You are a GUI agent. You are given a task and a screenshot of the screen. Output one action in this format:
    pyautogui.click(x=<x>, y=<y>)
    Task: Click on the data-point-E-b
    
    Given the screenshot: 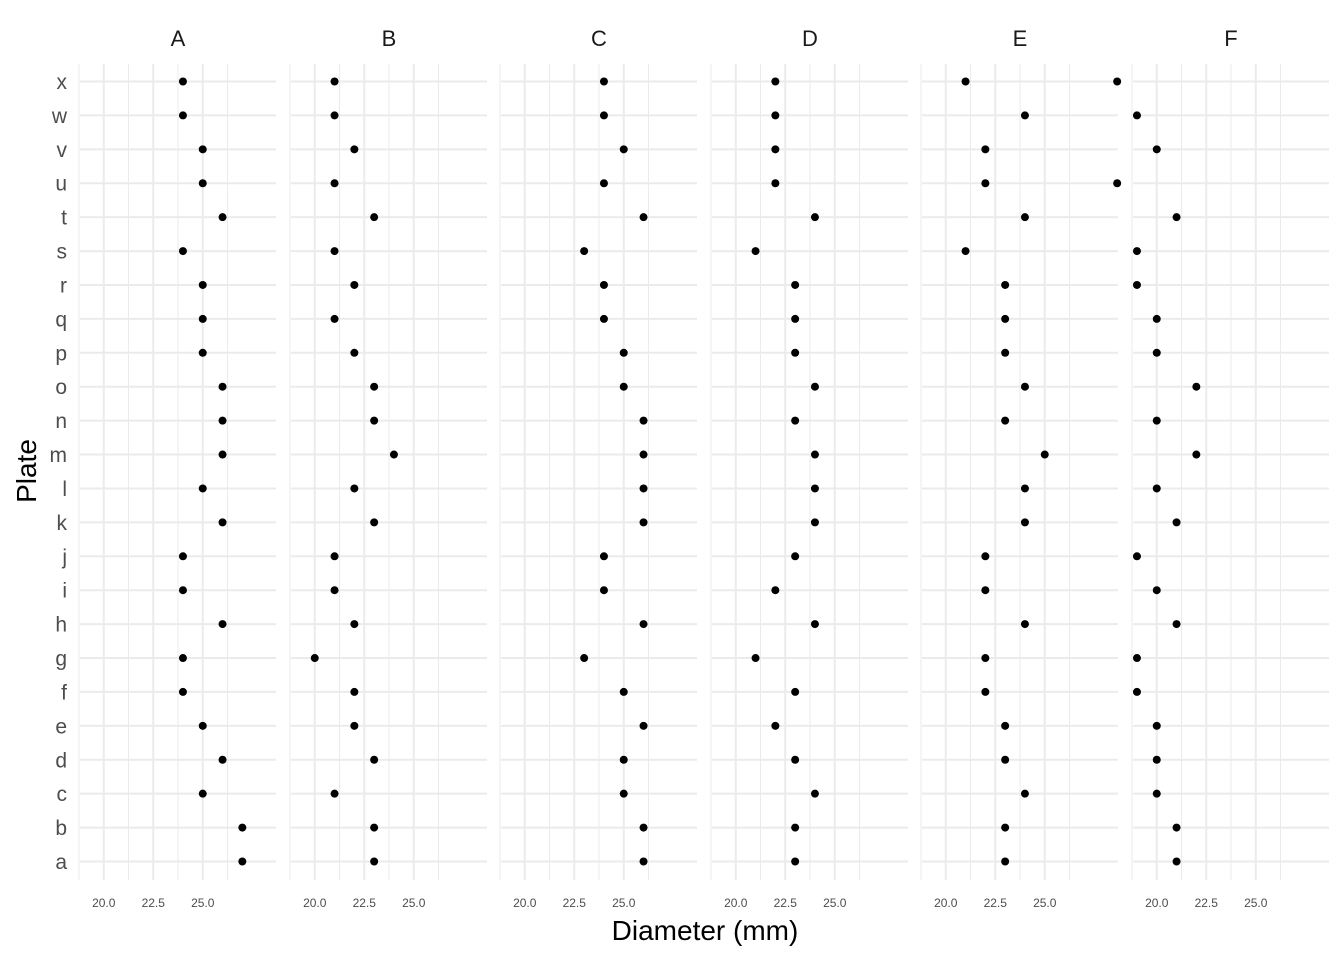 What is the action you would take?
    pyautogui.click(x=1005, y=827)
    